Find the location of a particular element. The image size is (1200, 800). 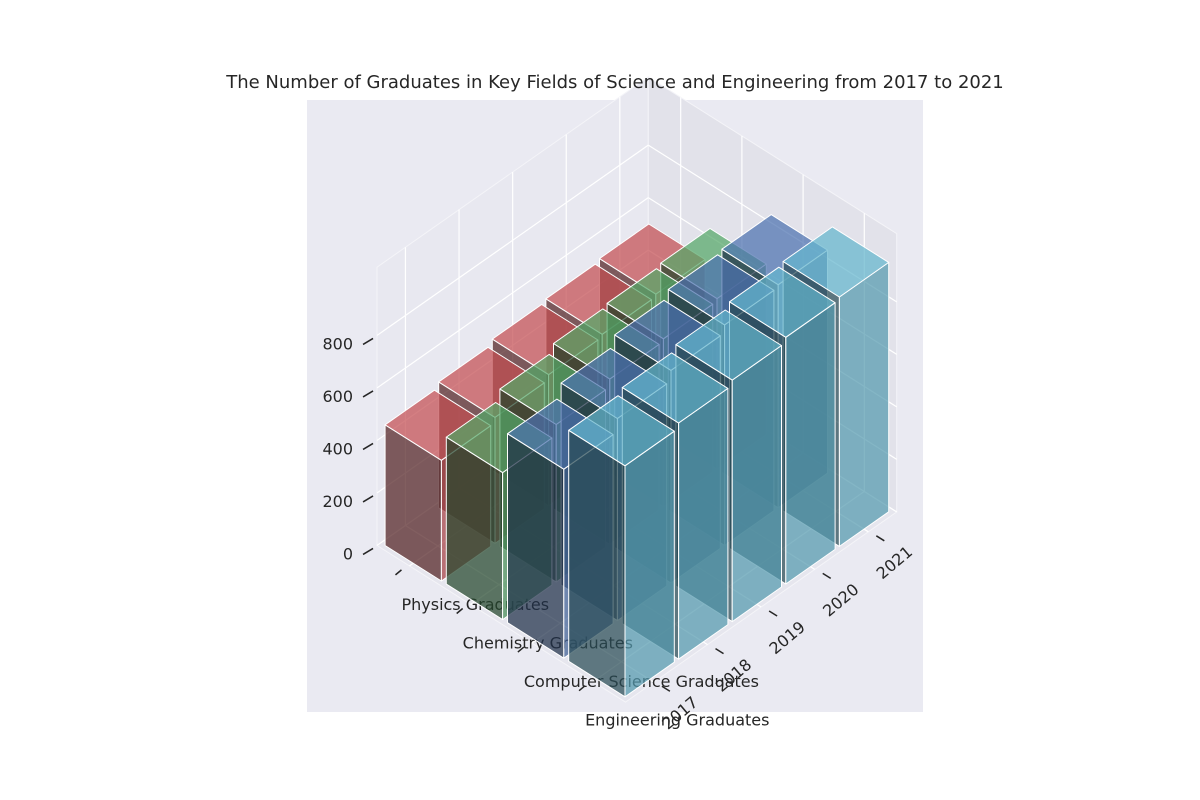

z-tick-label: 0 is located at coordinates (348, 553).